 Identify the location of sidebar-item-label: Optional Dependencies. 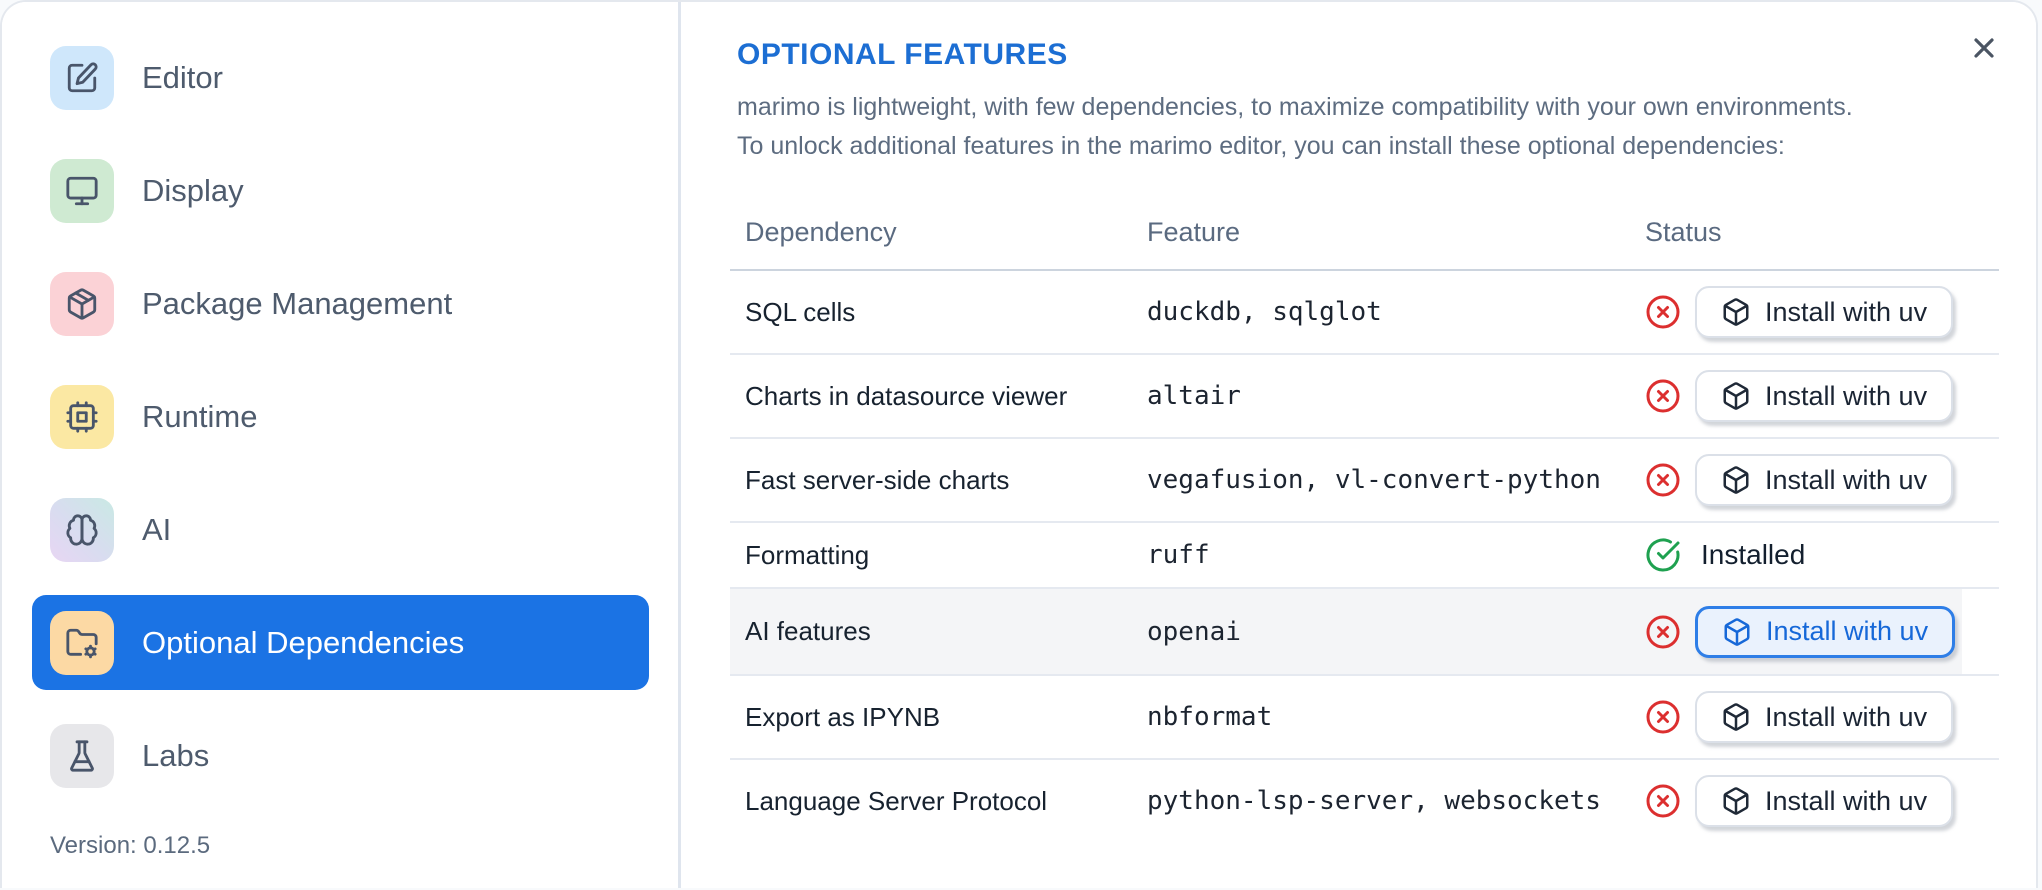
(303, 642).